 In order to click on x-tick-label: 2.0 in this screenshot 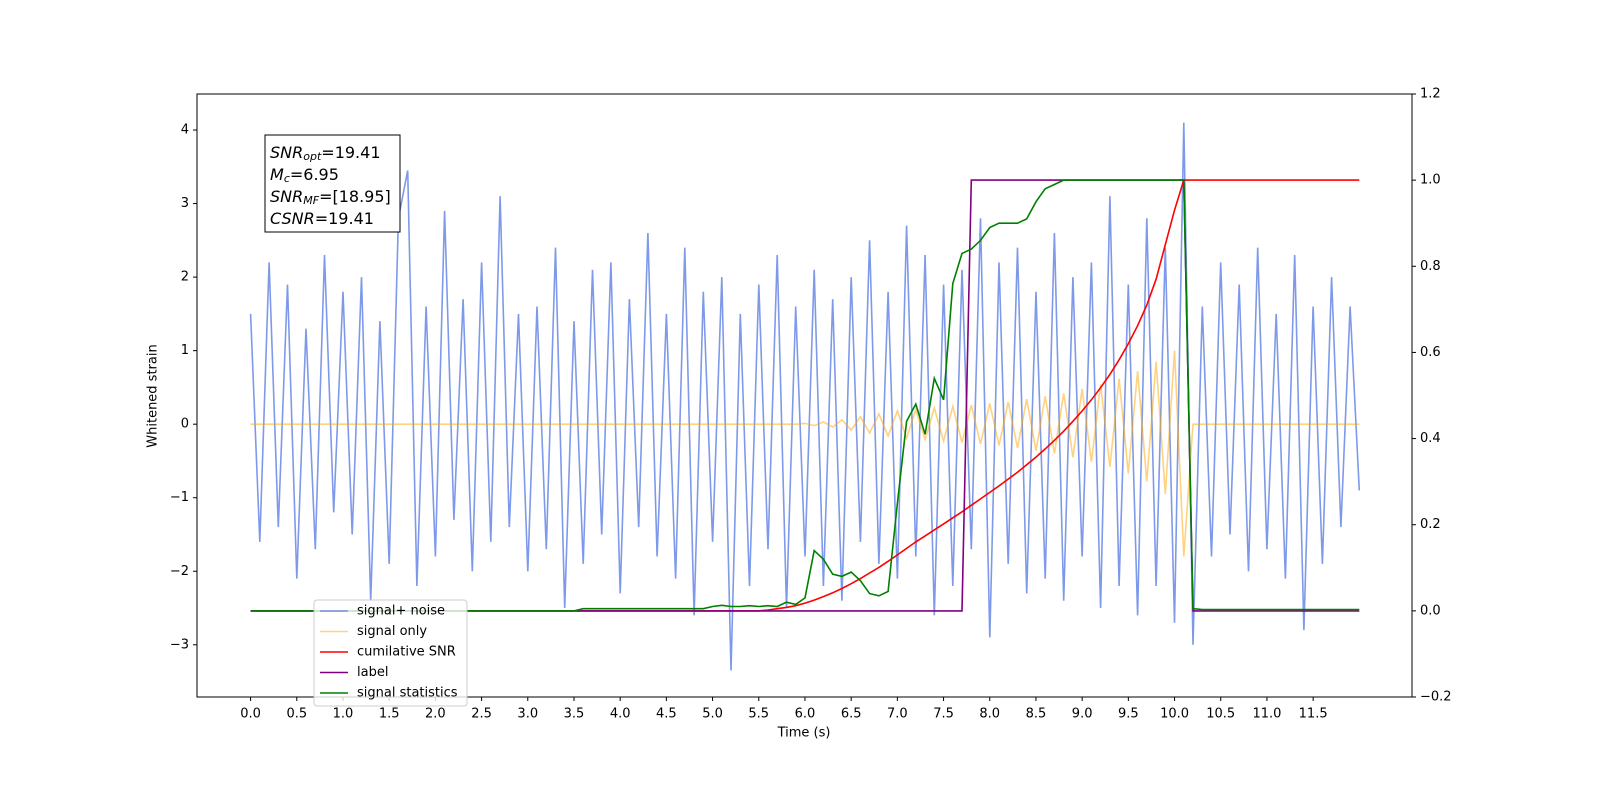, I will do `click(435, 714)`.